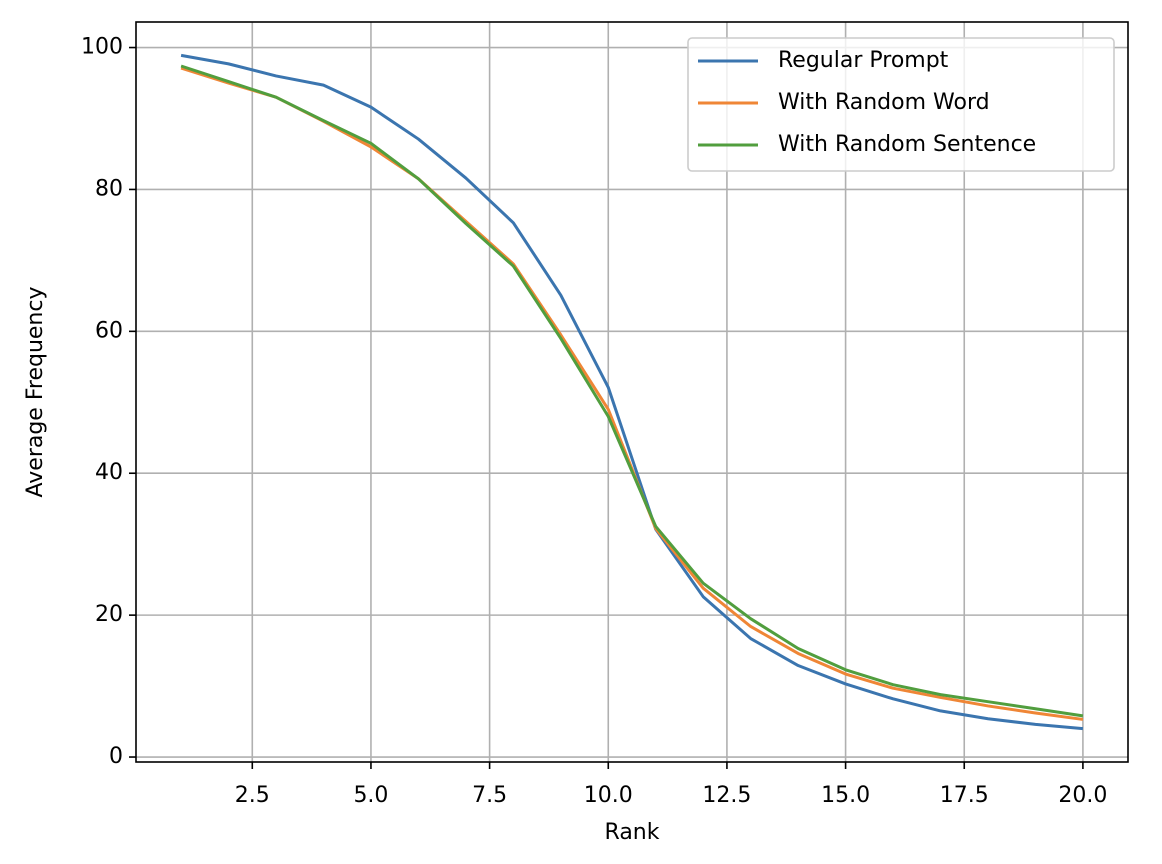  Describe the element at coordinates (109, 614) in the screenshot. I see `y-tick-label: 20` at that location.